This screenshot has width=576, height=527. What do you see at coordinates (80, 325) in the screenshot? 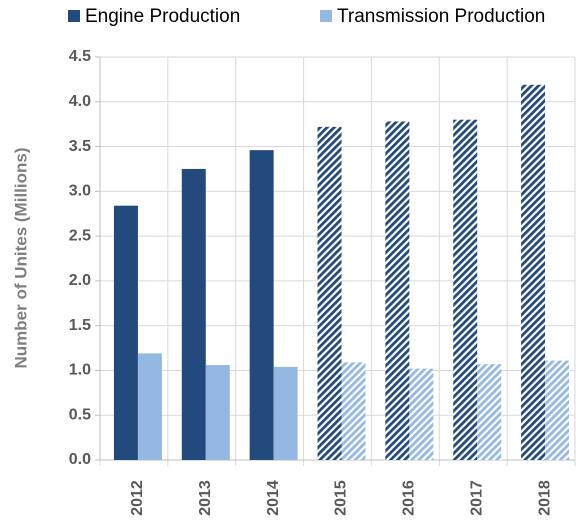
I see `y-tick-label: 1.5` at bounding box center [80, 325].